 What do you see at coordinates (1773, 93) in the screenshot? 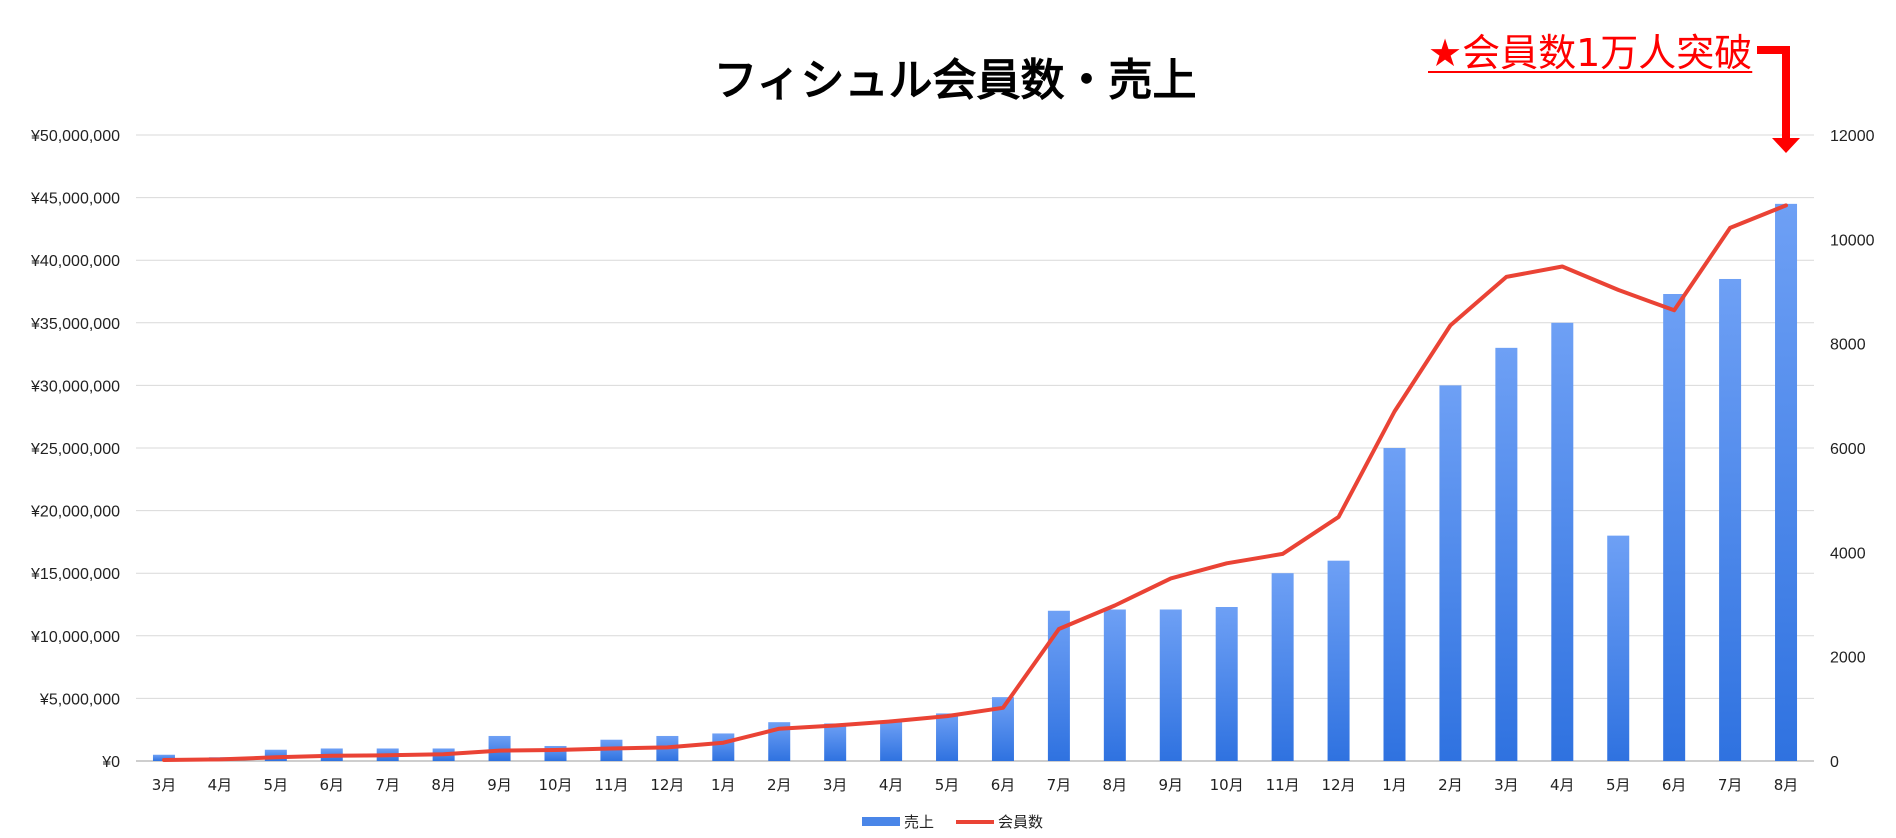
I see `annotation-arrow-shaft` at bounding box center [1773, 93].